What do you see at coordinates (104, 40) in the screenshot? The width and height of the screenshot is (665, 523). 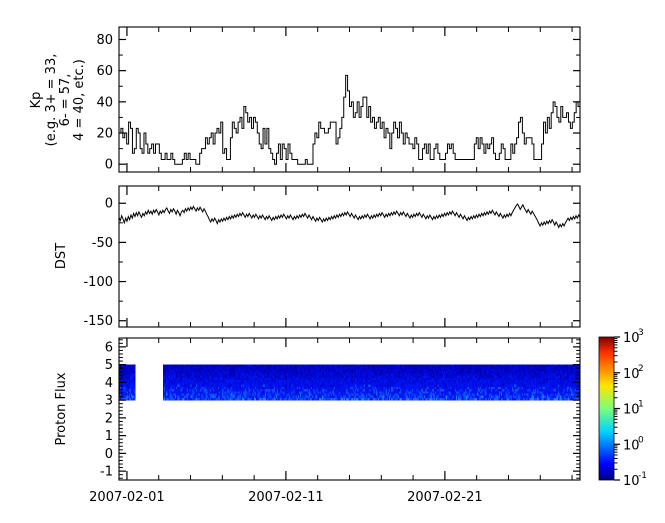 I see `kp-yticks-label: 80` at bounding box center [104, 40].